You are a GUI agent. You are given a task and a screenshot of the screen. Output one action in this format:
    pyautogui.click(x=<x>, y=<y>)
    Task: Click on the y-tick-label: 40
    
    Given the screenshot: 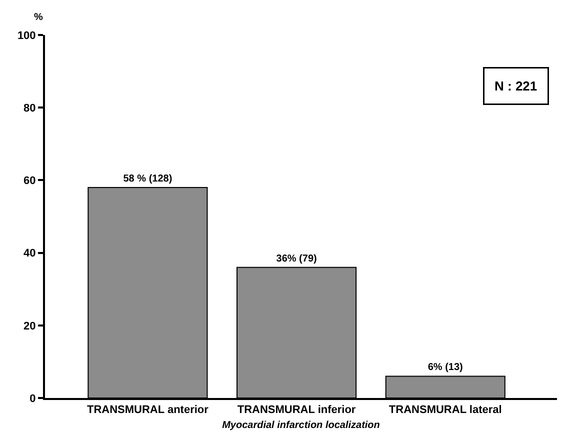 What is the action you would take?
    pyautogui.click(x=30, y=254)
    